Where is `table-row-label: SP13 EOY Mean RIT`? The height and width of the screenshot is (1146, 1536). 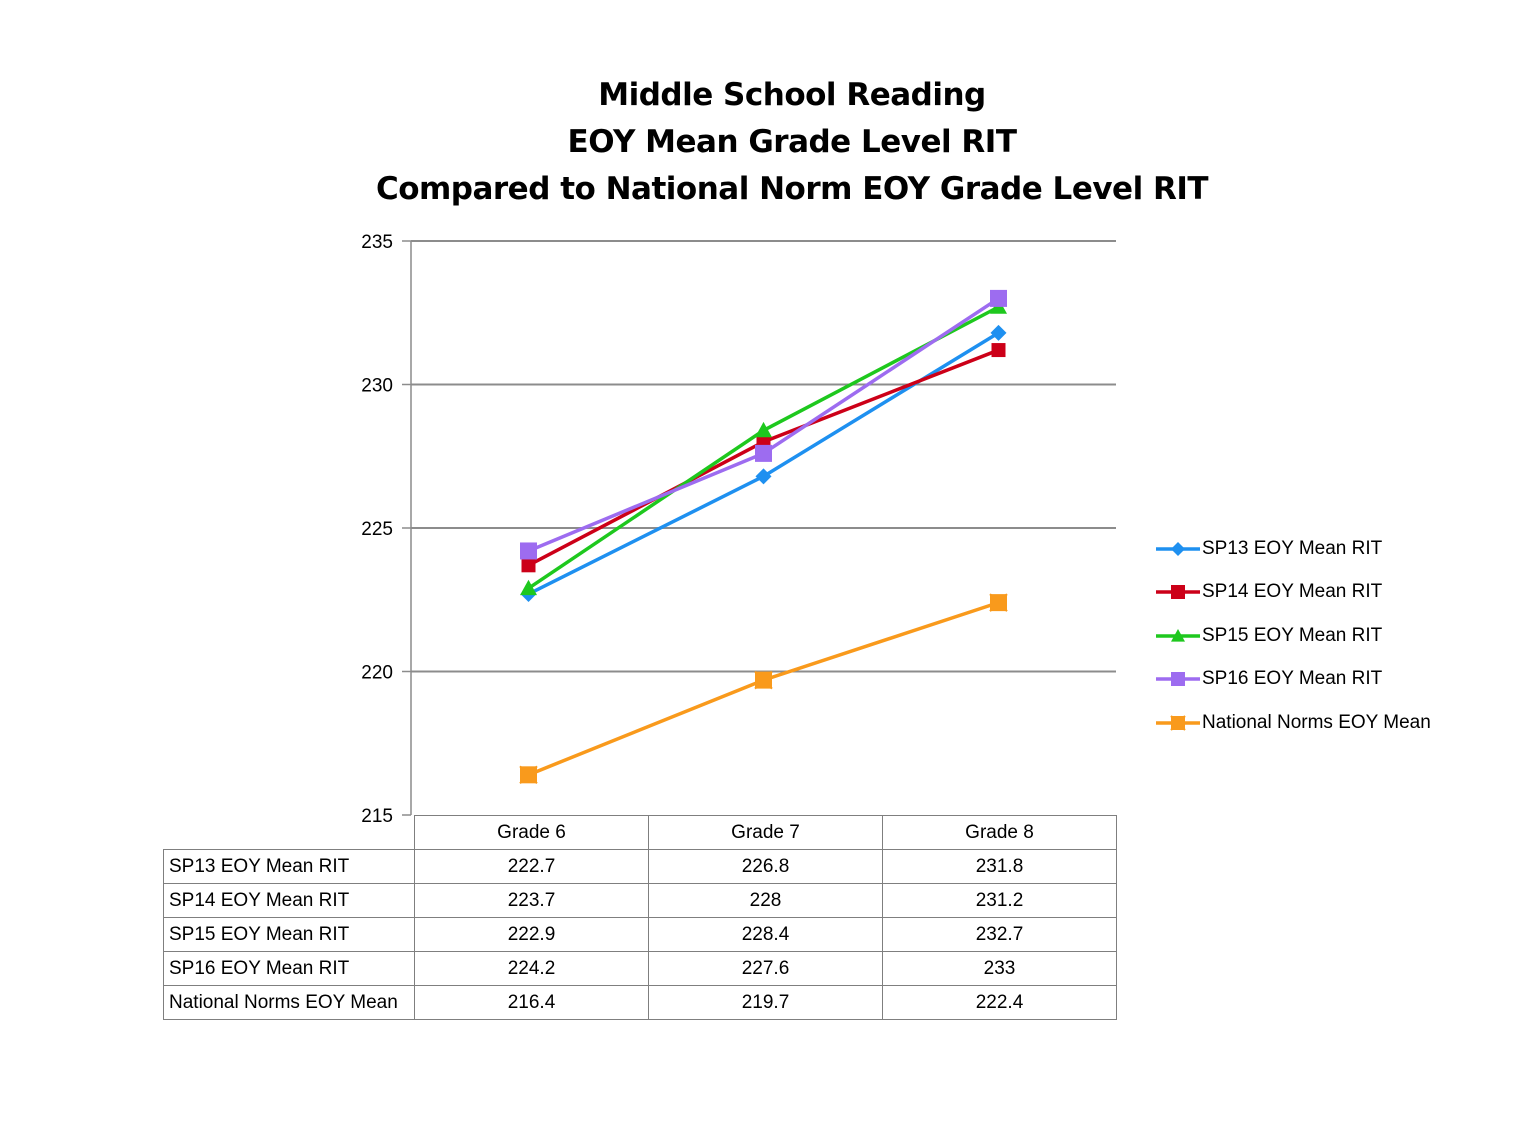 table-row-label: SP13 EOY Mean RIT is located at coordinates (289, 866).